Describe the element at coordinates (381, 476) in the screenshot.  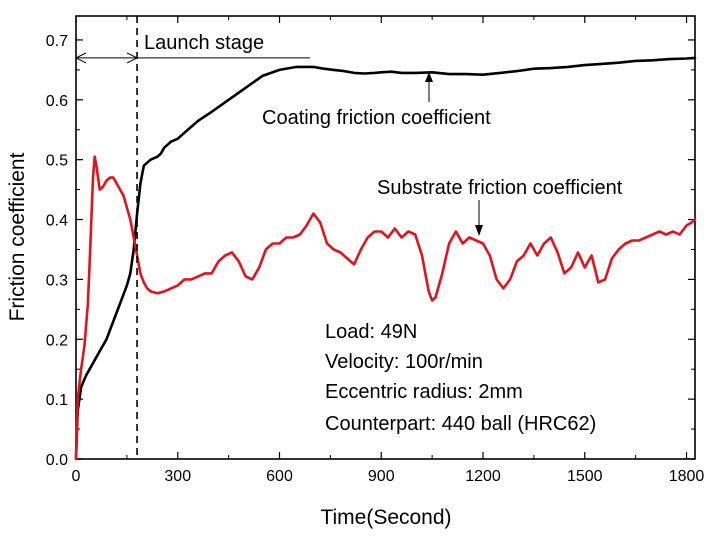
I see `x-tick-label: 900` at that location.